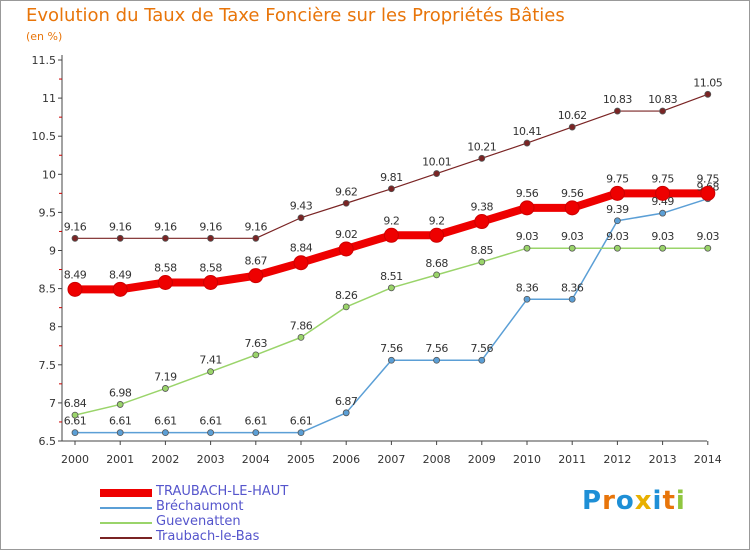  Describe the element at coordinates (391, 459) in the screenshot. I see `x-tick-label: 2007` at that location.